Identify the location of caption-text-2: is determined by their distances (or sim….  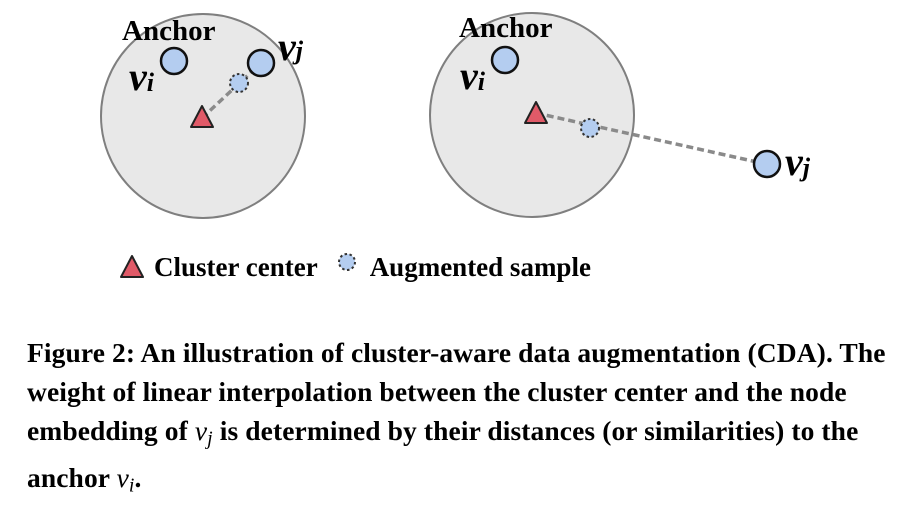
(443, 454).